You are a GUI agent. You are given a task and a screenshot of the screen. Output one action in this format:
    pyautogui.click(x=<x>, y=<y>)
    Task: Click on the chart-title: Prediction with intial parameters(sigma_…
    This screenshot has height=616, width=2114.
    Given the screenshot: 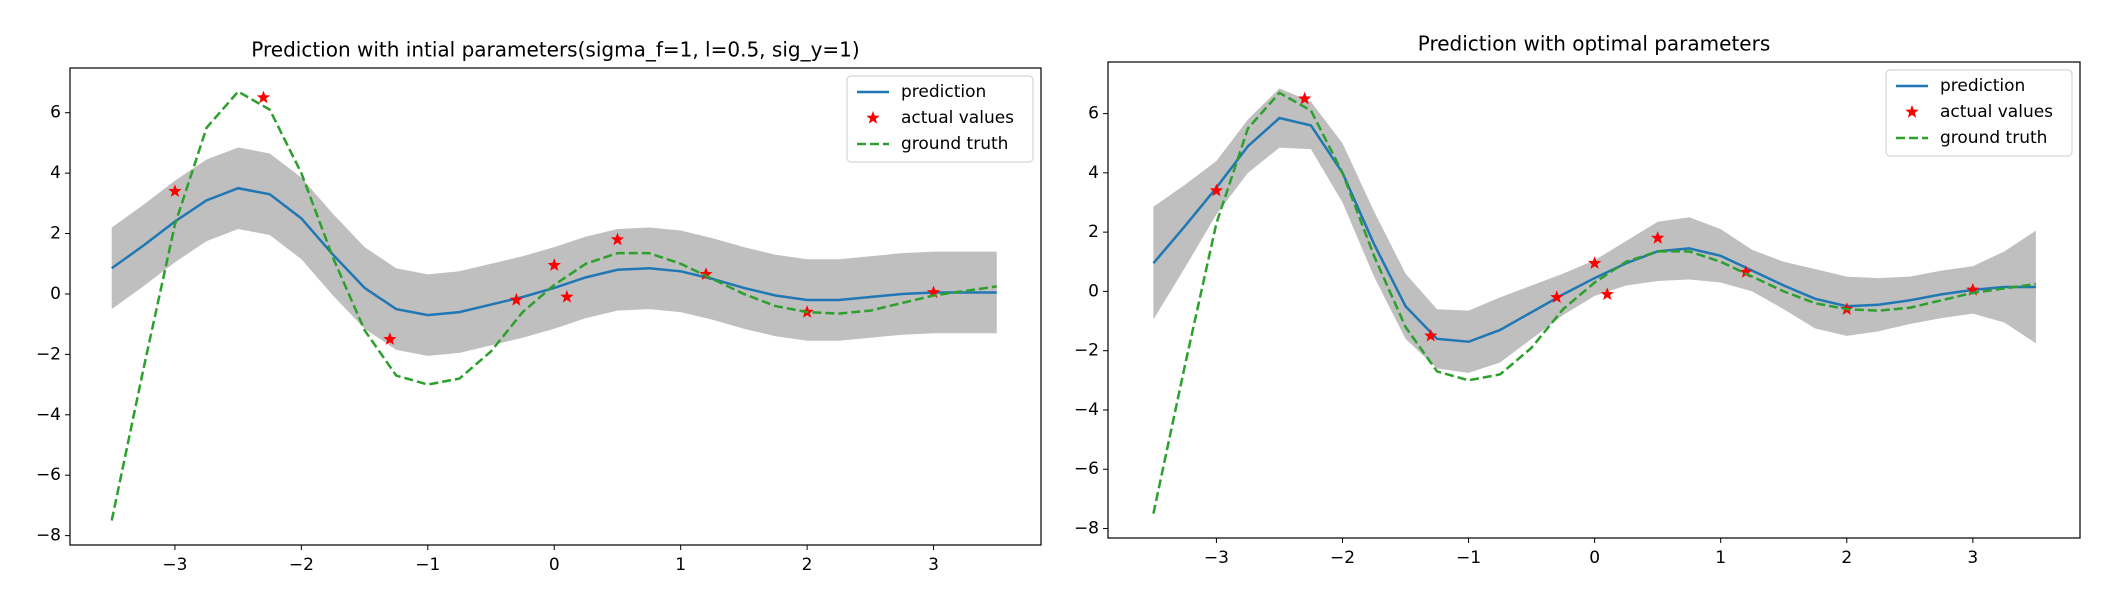 What is the action you would take?
    pyautogui.click(x=555, y=50)
    